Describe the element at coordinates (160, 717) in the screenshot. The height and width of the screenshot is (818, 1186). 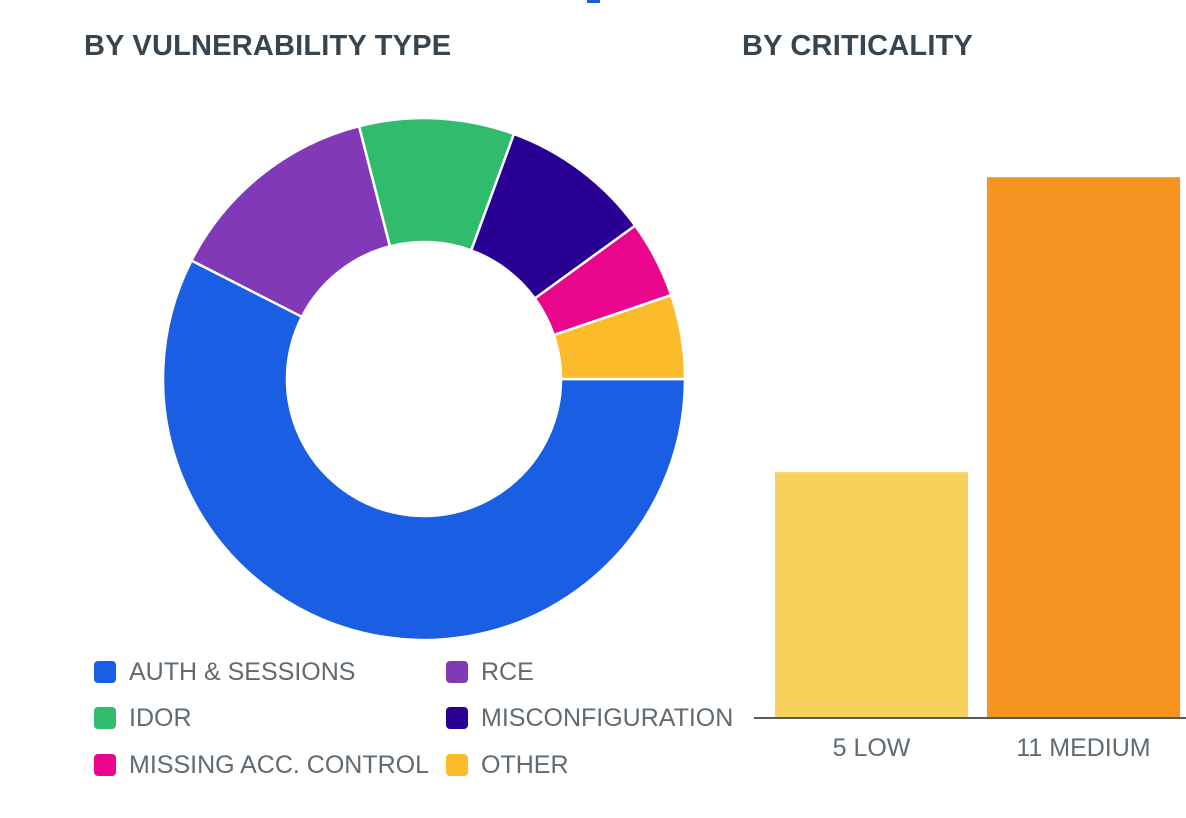
I see `legend-label: IDOR` at that location.